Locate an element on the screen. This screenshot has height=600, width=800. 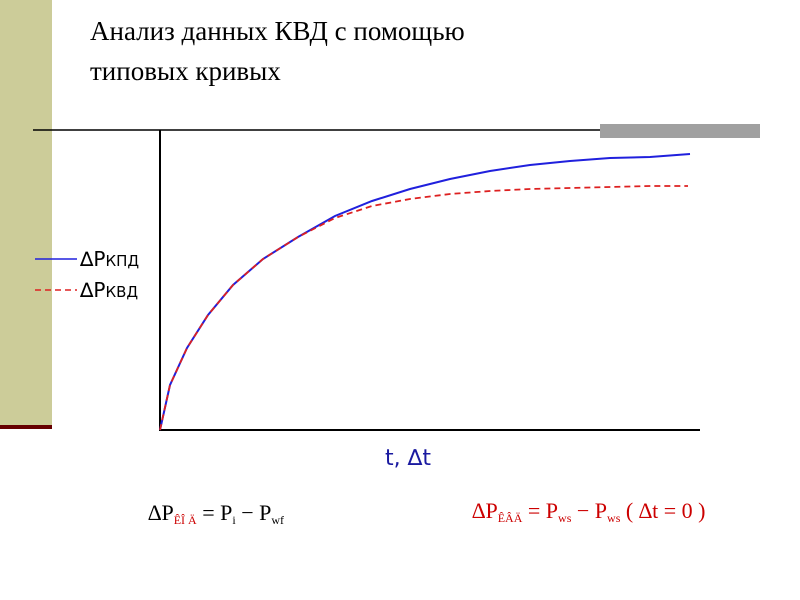
text-part: ÊÂÄ is located at coordinates (510, 518).